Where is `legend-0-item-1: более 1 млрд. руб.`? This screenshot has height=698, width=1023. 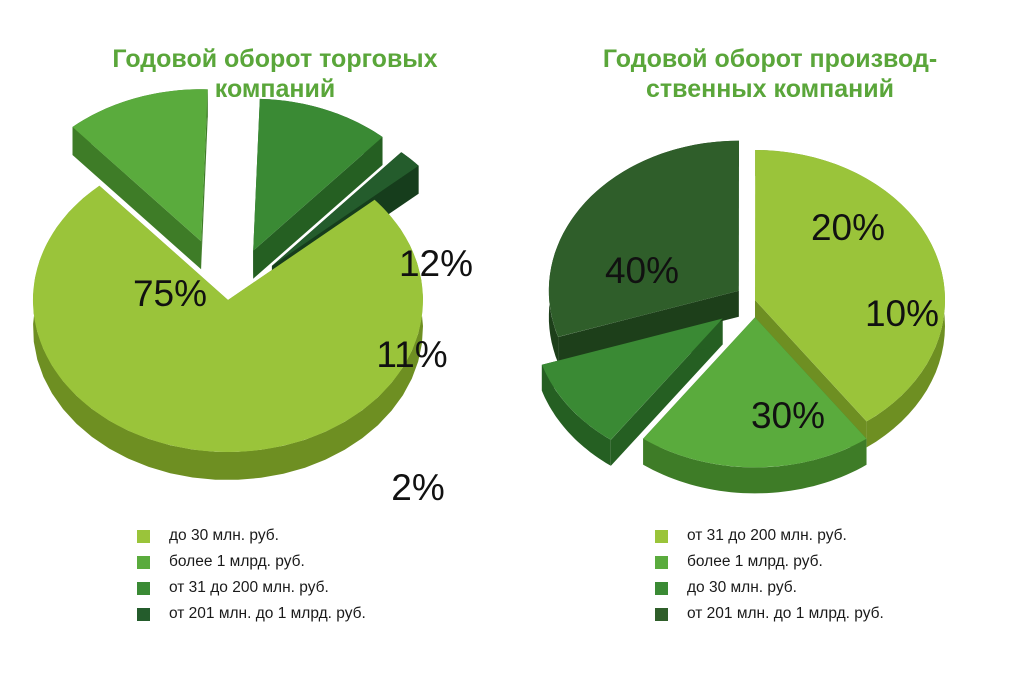 legend-0-item-1: более 1 млрд. руб. is located at coordinates (251, 562).